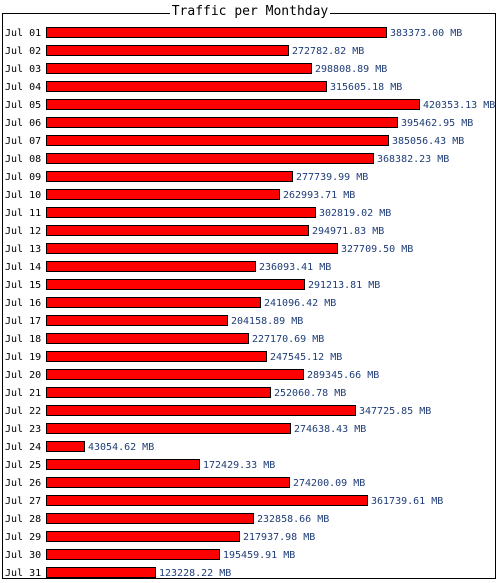 This screenshot has width=500, height=583. What do you see at coordinates (310, 393) in the screenshot?
I see `value-label: 252060.78 MB` at bounding box center [310, 393].